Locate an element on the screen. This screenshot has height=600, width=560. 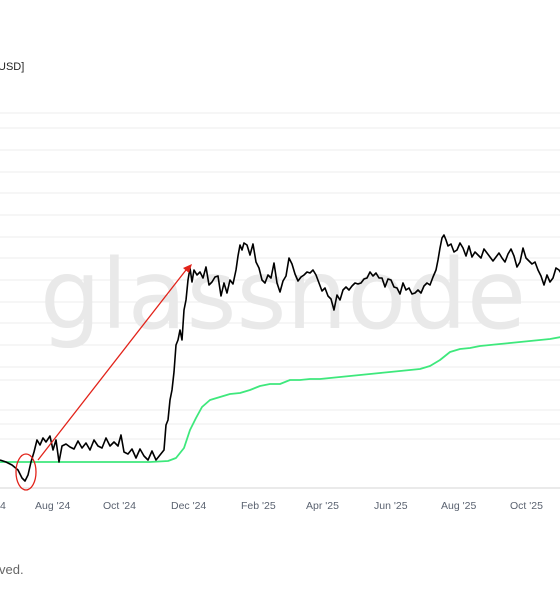
x-tick-label: Aug '24 is located at coordinates (52, 506).